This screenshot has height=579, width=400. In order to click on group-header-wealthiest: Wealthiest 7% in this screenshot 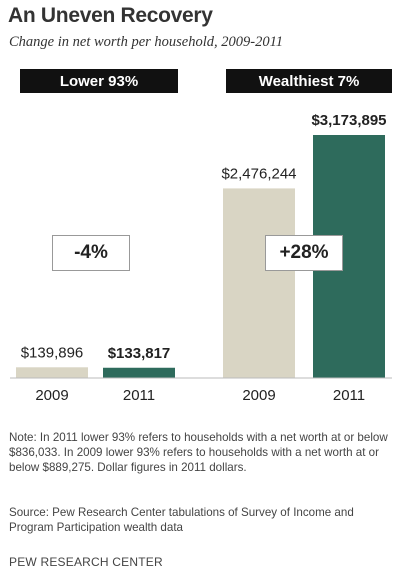, I will do `click(309, 81)`.